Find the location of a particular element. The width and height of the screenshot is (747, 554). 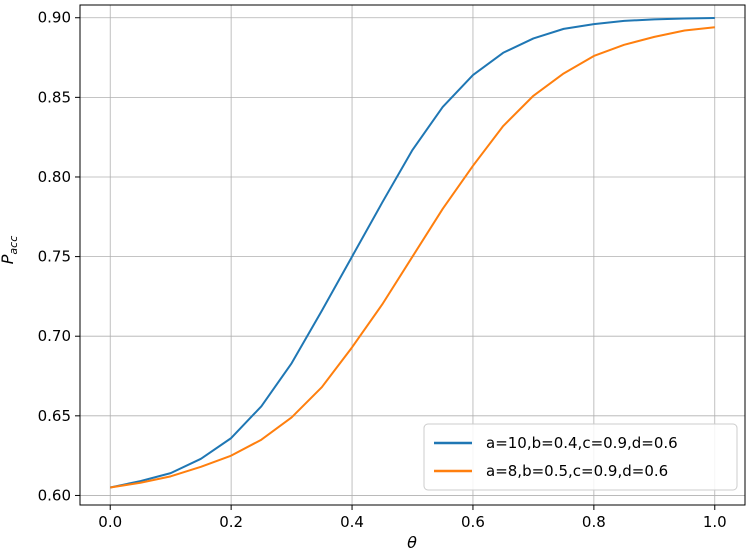

x-tick-label: 0.0 is located at coordinates (110, 522).